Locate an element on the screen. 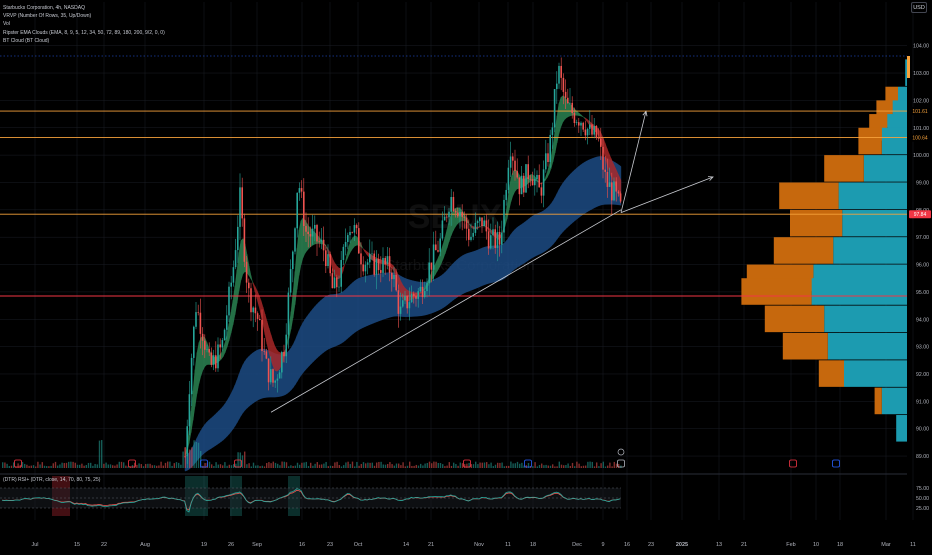 The height and width of the screenshot is (555, 932). price-tick-label: 97.00 is located at coordinates (922, 238).